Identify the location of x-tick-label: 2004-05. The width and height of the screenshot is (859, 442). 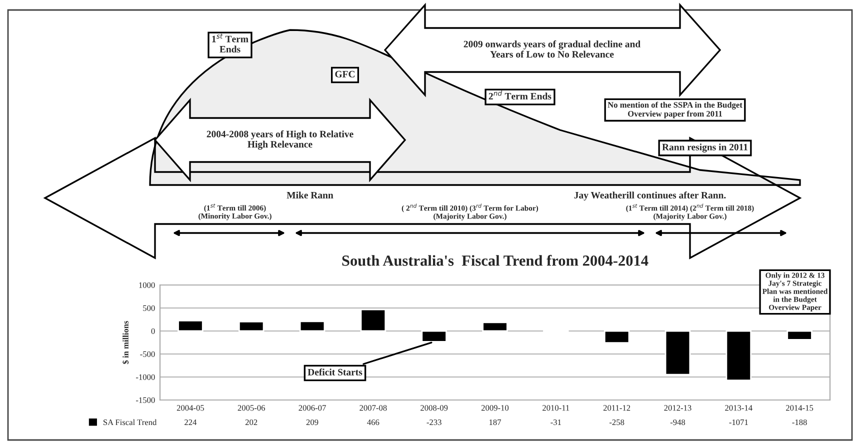
(190, 408).